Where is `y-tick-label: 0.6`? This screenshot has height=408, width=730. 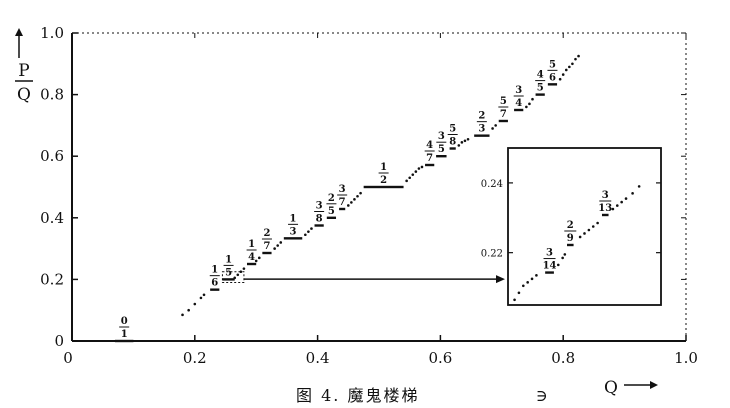 y-tick-label: 0.6 is located at coordinates (52, 156).